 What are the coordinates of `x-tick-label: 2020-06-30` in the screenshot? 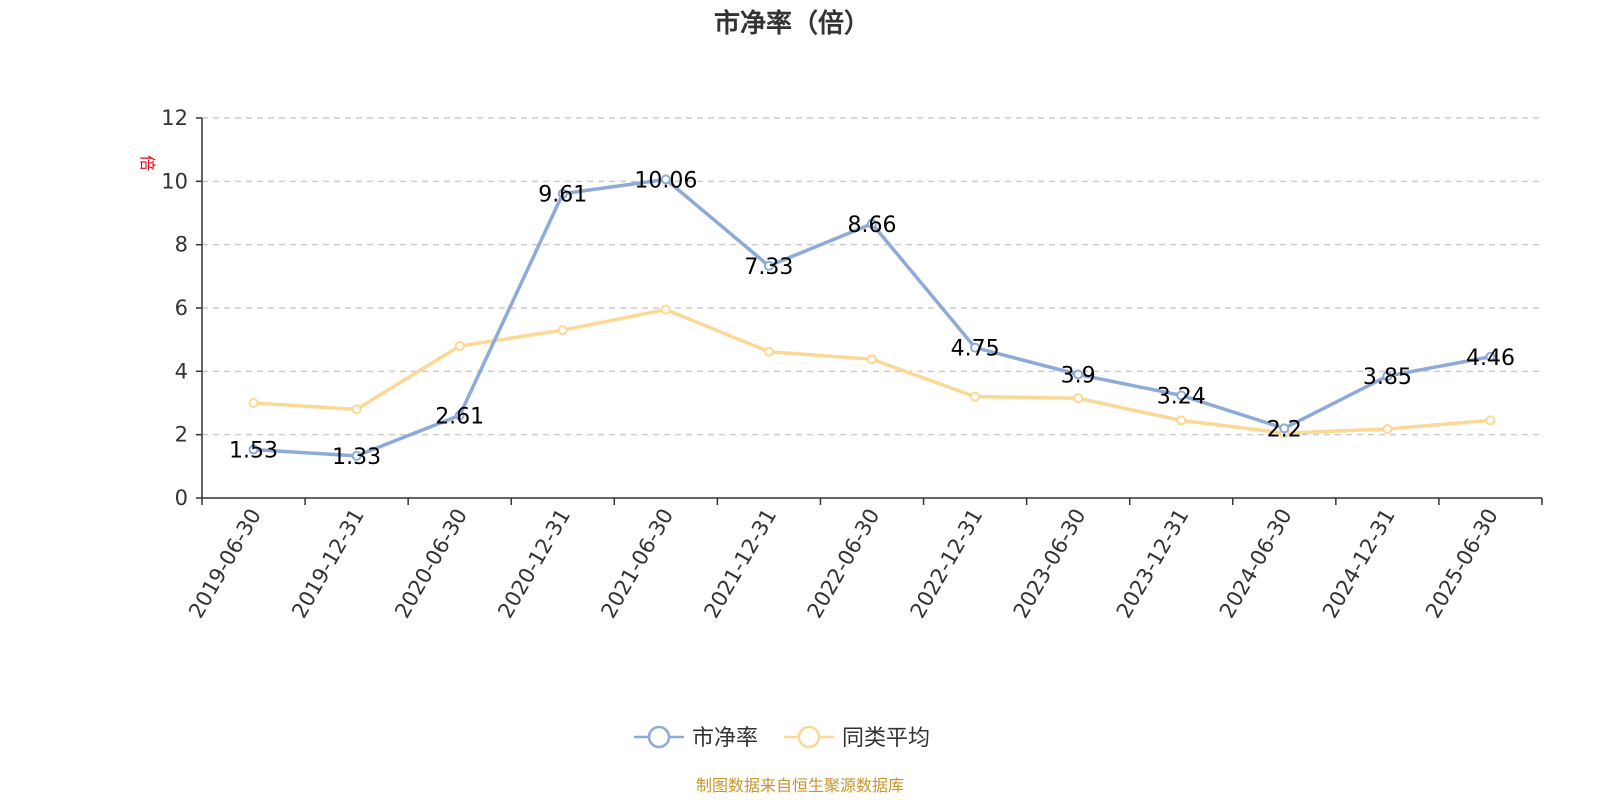 It's located at (431, 564).